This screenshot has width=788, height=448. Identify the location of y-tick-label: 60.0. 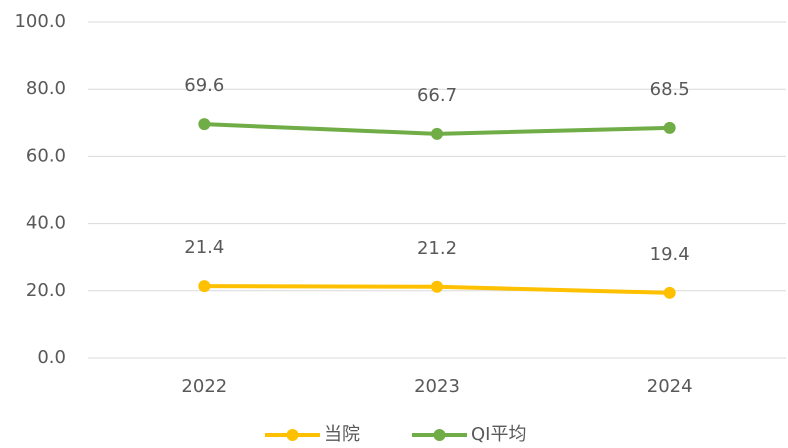
(46, 155).